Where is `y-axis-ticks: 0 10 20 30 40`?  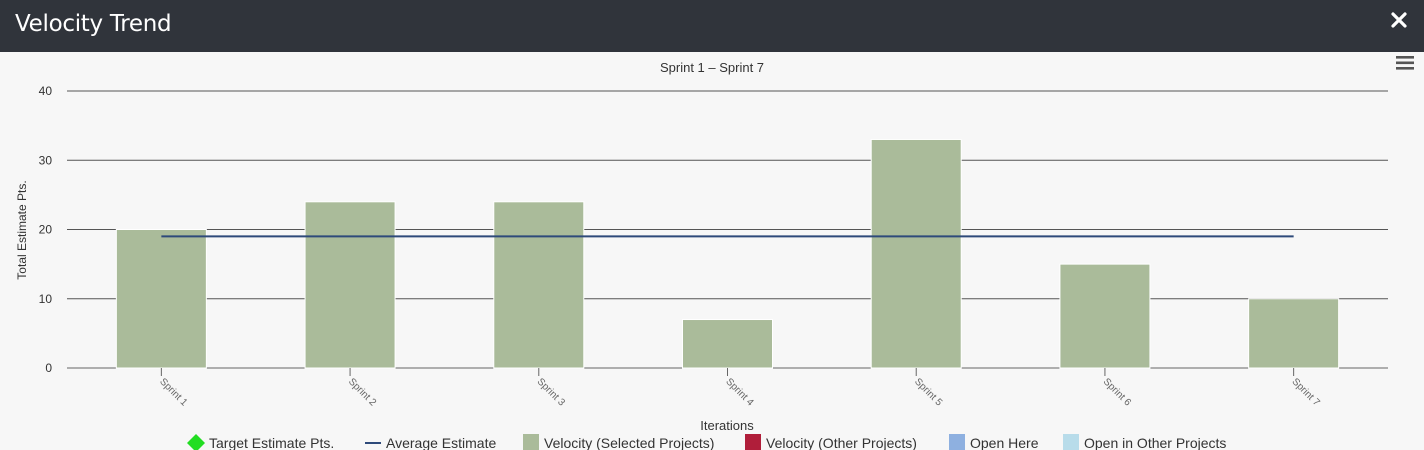
y-axis-ticks: 0 10 20 30 40 is located at coordinates (46, 229).